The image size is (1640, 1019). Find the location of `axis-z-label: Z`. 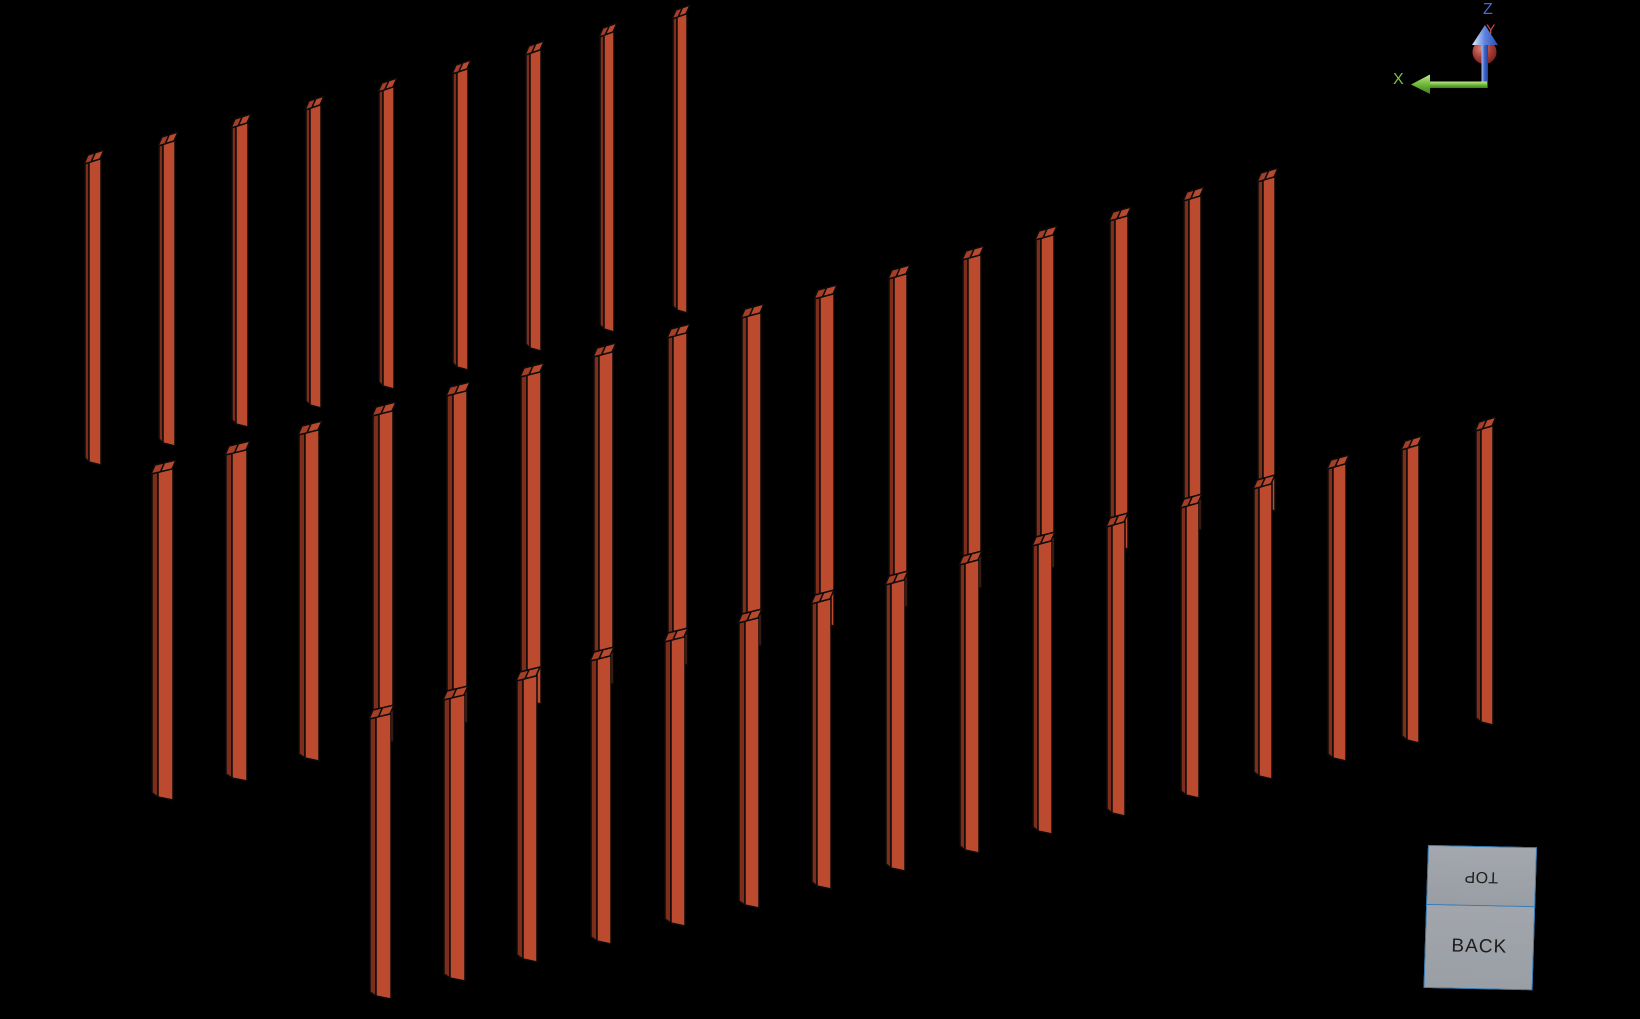

axis-z-label: Z is located at coordinates (1488, 9).